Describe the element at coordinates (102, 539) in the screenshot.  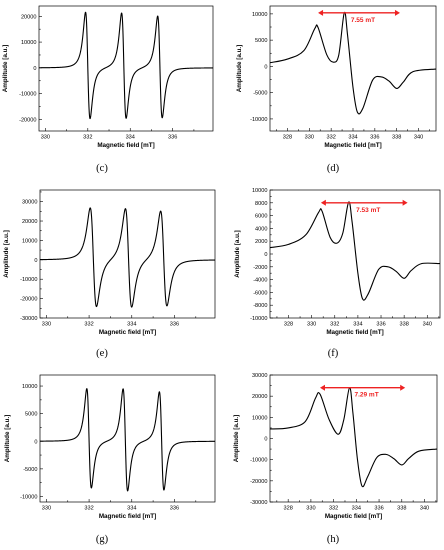
I see `panel-caption: (g)` at that location.